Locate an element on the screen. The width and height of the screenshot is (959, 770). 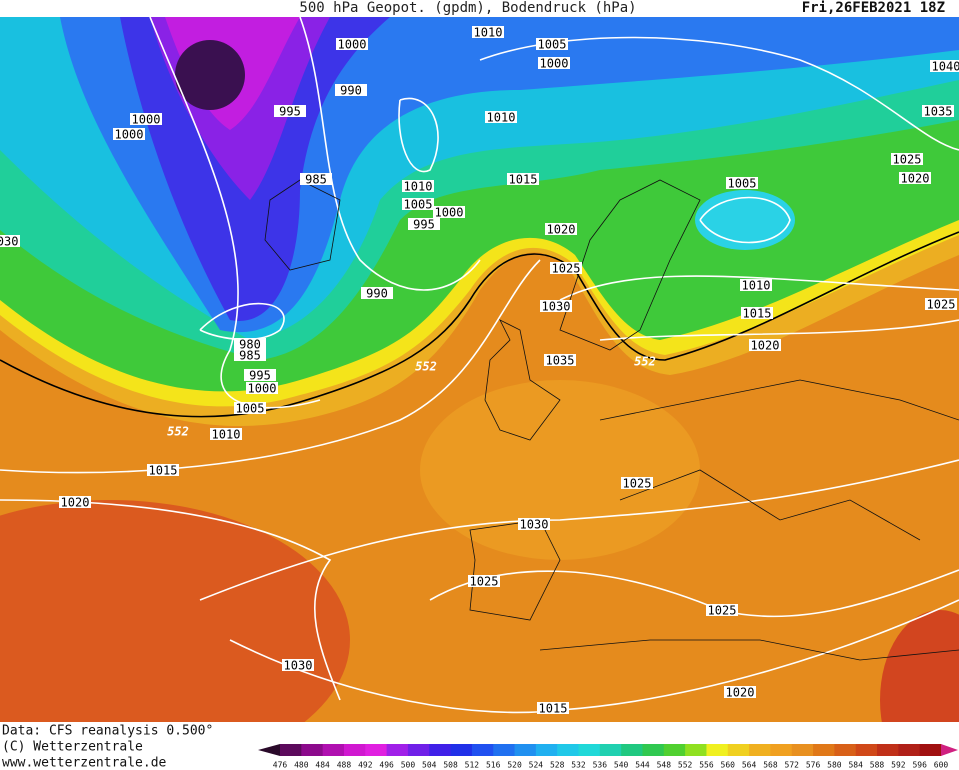
colorbar-label: 572 is located at coordinates (792, 765).